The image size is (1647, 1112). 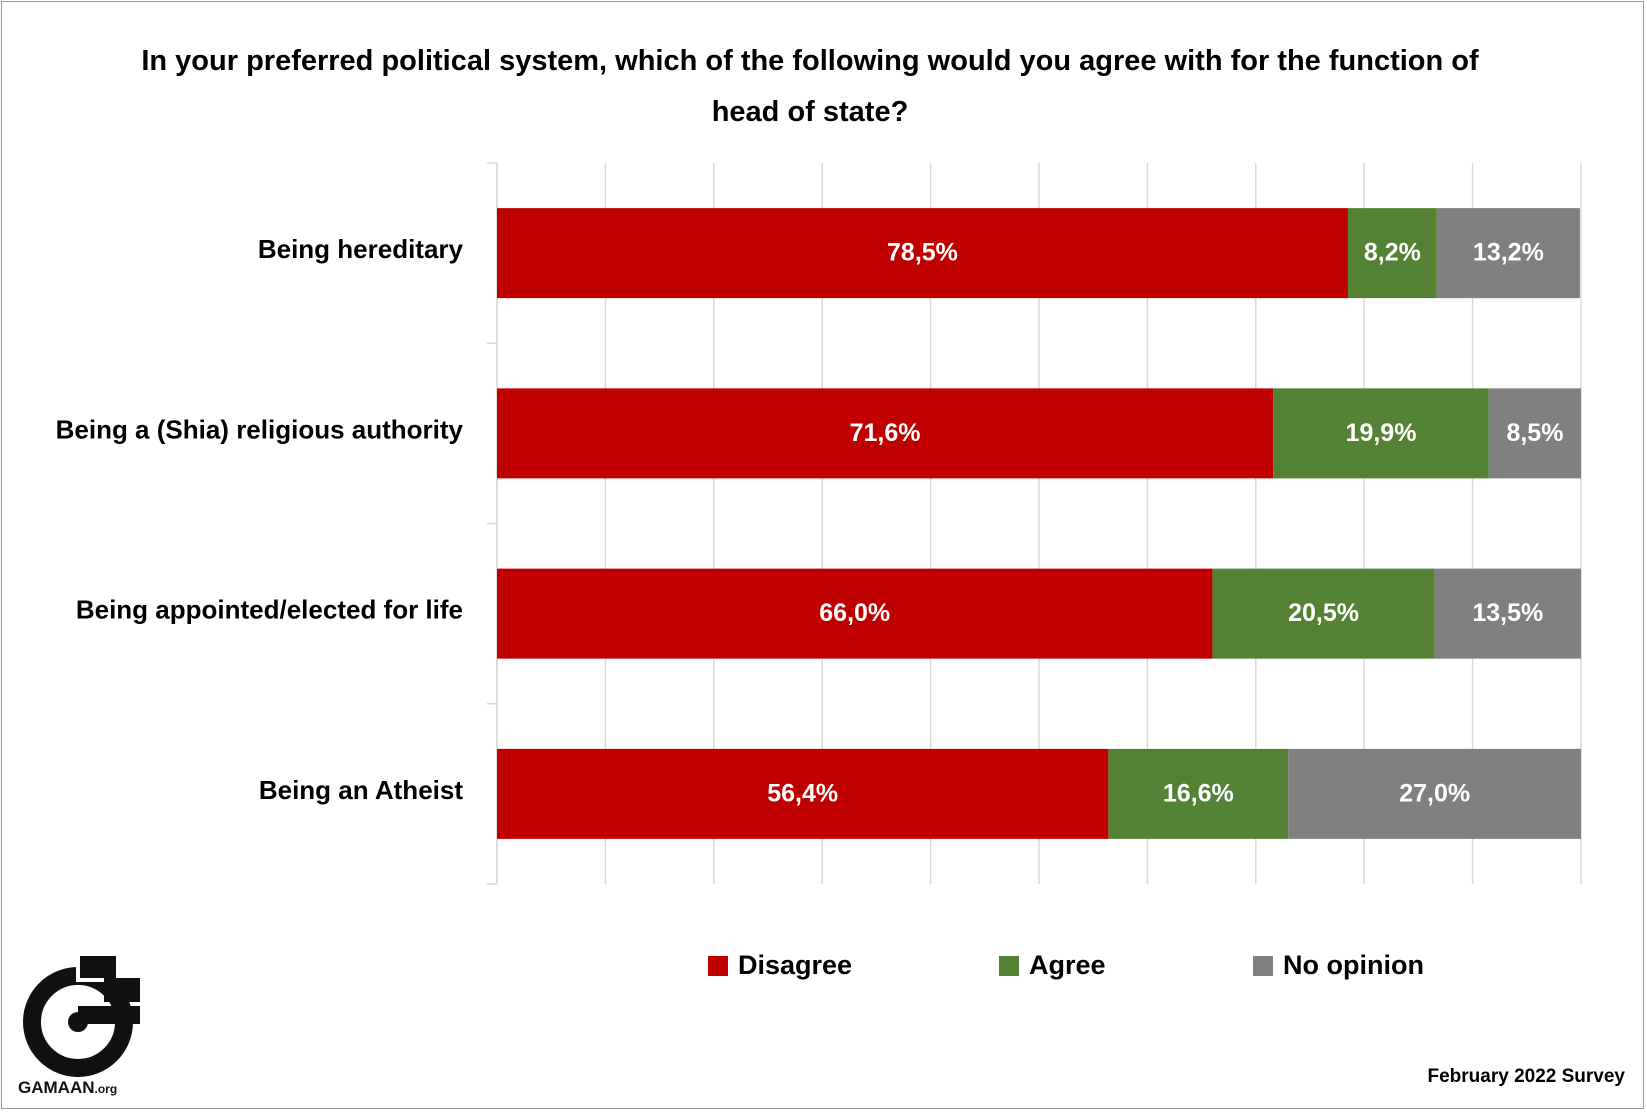 I want to click on data-label: 13,5%, so click(x=1507, y=613).